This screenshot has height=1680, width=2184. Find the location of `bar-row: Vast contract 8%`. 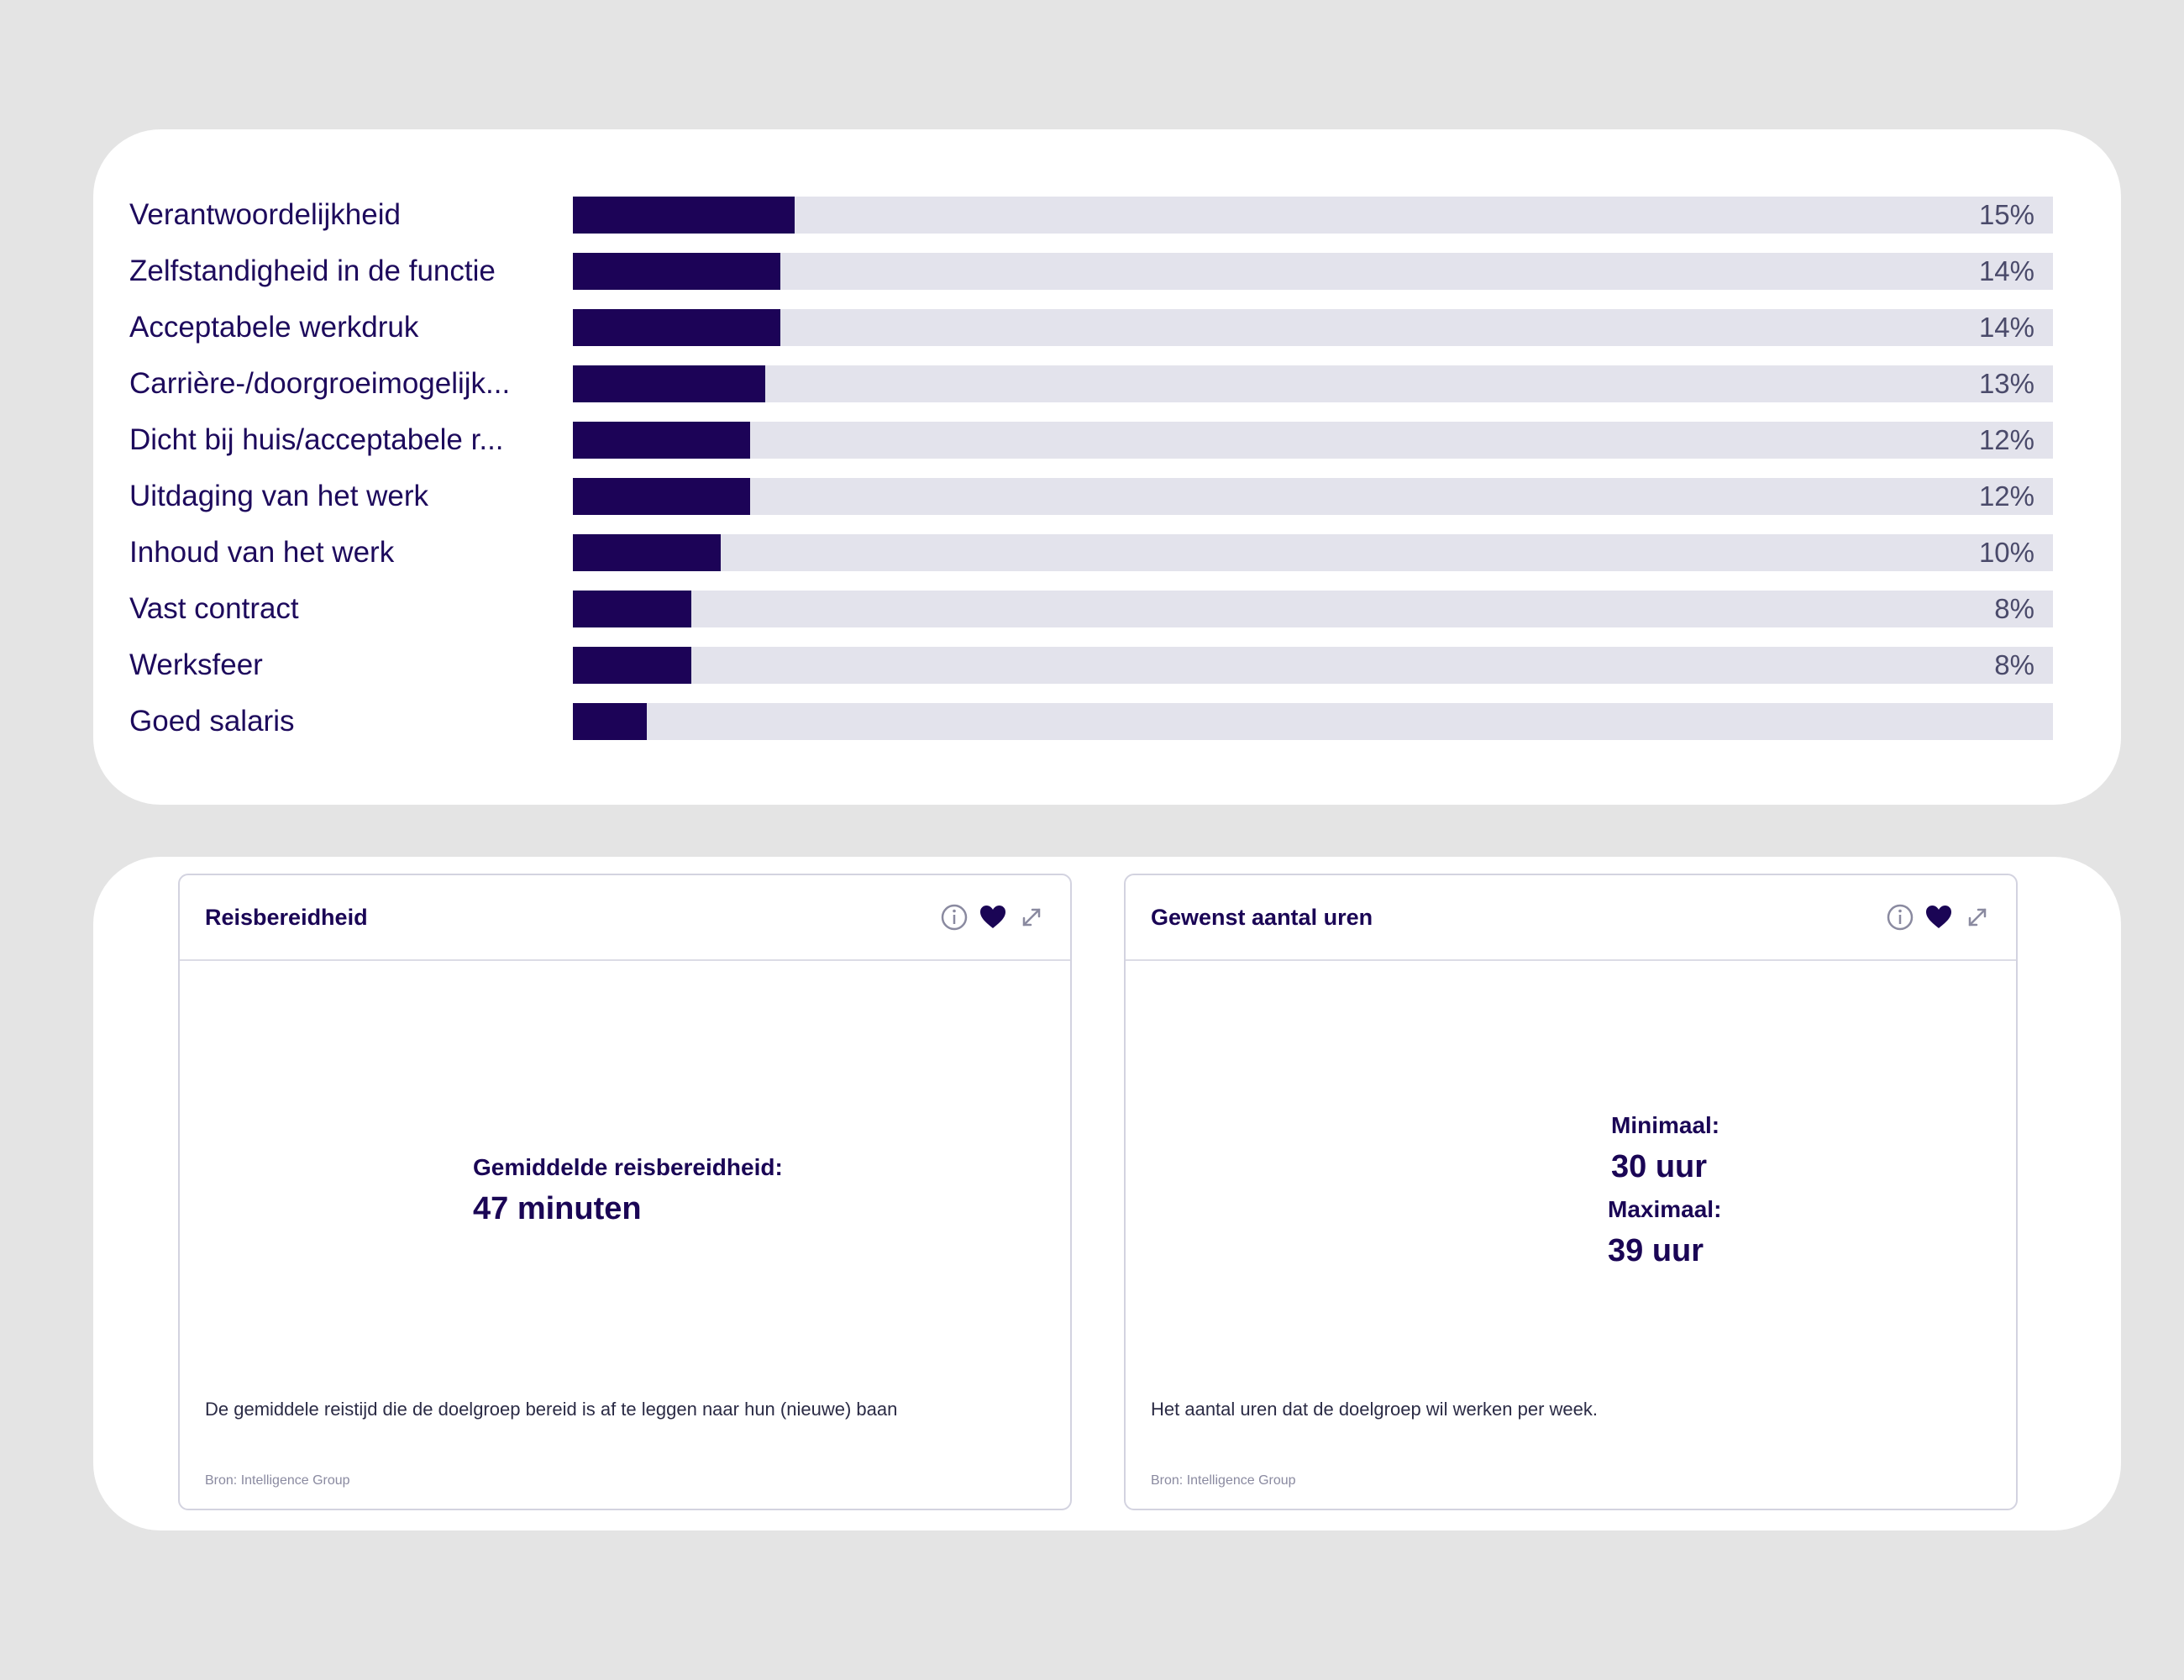

bar-row: Vast contract 8% is located at coordinates (1107, 609).